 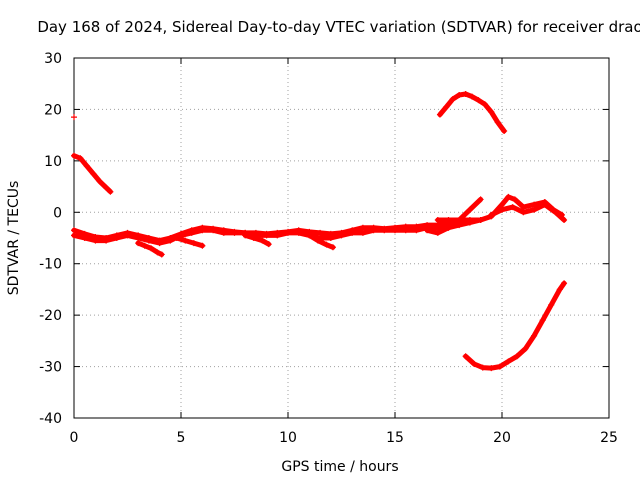 What do you see at coordinates (53, 59) in the screenshot?
I see `y-tick-label: 30` at bounding box center [53, 59].